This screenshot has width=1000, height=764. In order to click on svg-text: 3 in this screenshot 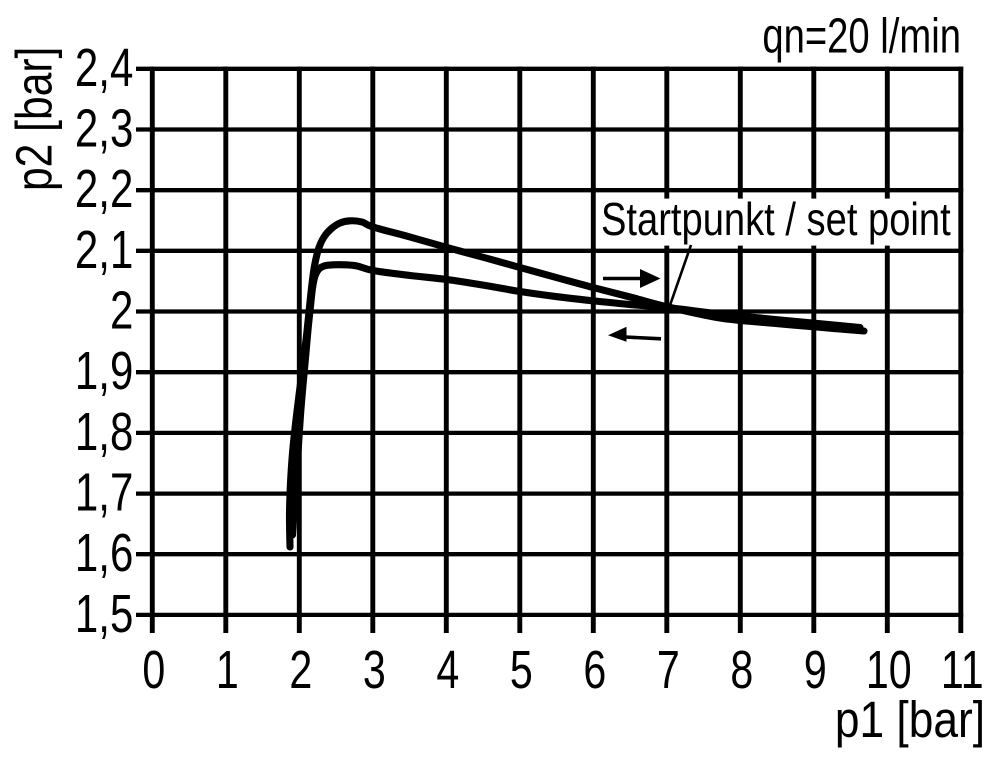, I will do `click(374, 670)`.